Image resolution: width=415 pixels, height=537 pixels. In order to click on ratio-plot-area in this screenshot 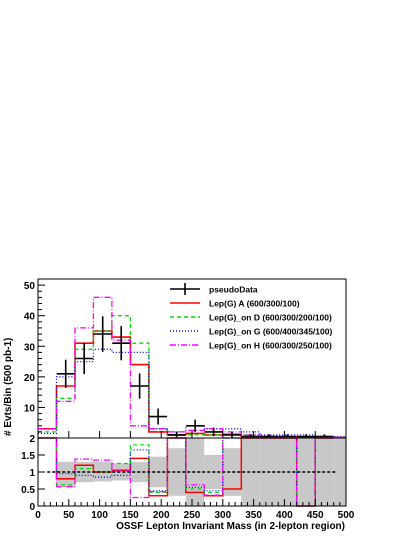, I will do `click(192, 472)`.